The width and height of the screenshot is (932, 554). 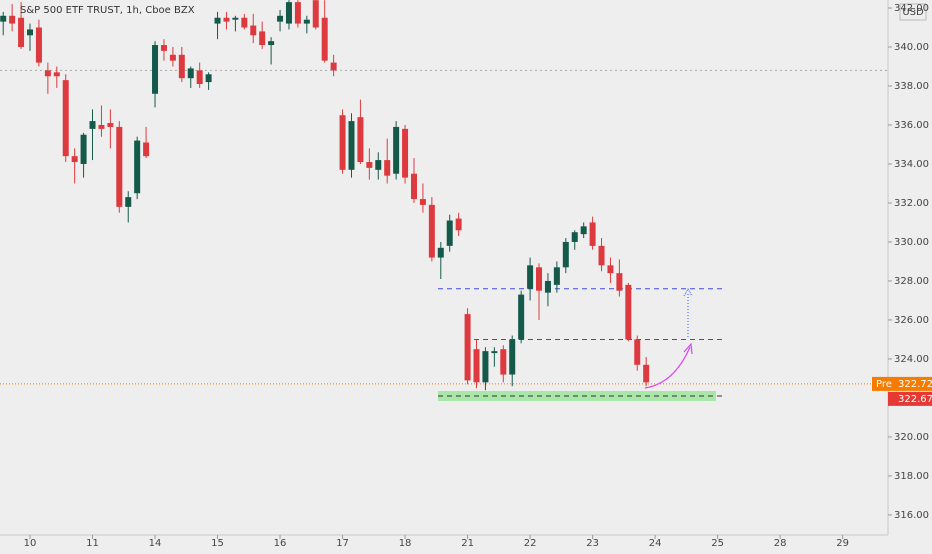 I want to click on x-tick-label: 18, so click(x=405, y=543).